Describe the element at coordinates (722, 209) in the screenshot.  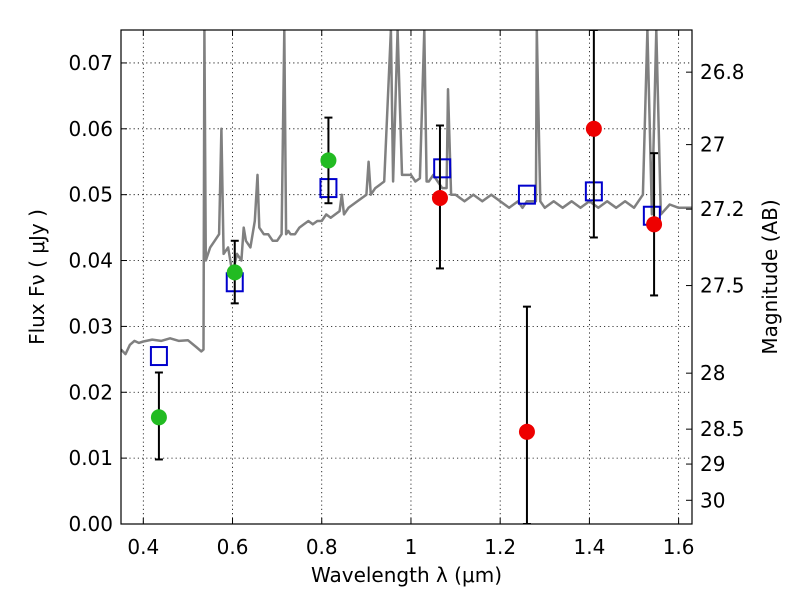
I see `right-tick-label: 27.2` at that location.